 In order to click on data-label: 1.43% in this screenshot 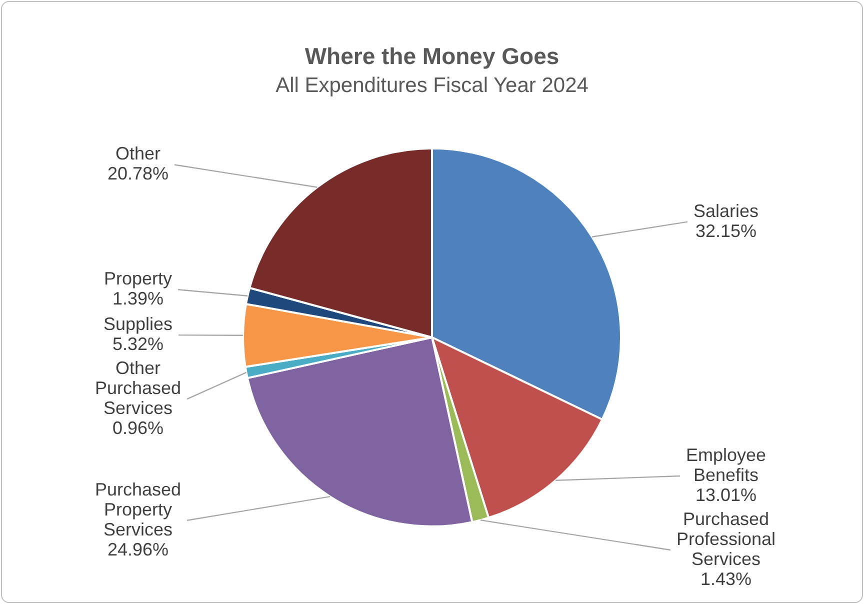, I will do `click(726, 578)`.